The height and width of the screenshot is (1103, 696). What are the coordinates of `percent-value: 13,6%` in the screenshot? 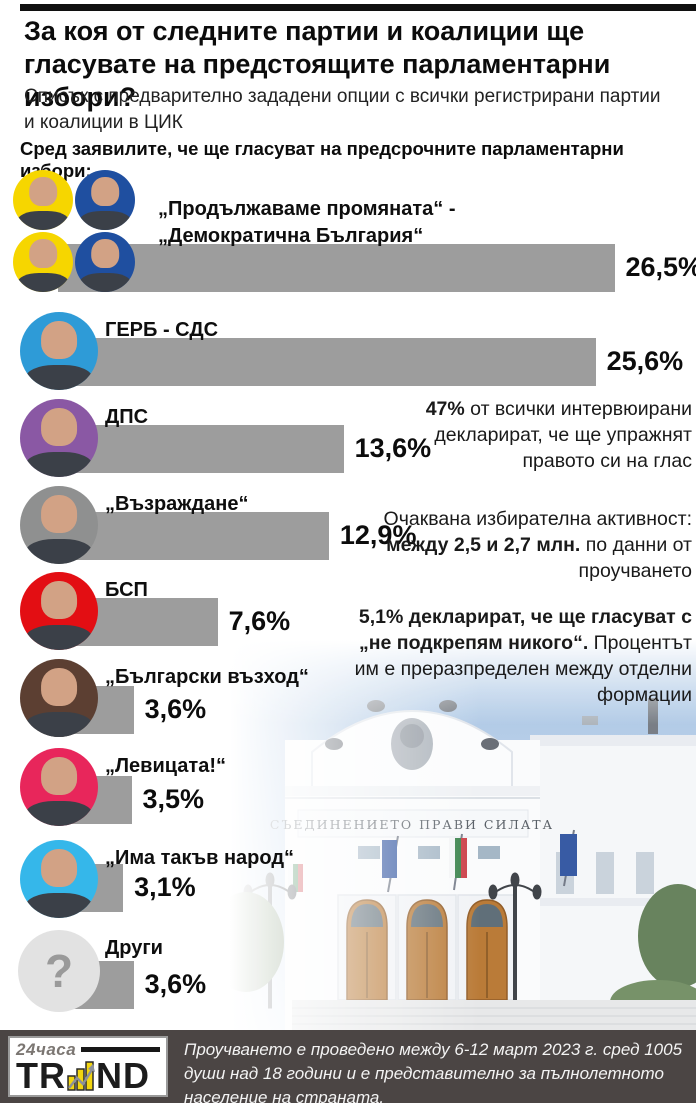 It's located at (393, 448).